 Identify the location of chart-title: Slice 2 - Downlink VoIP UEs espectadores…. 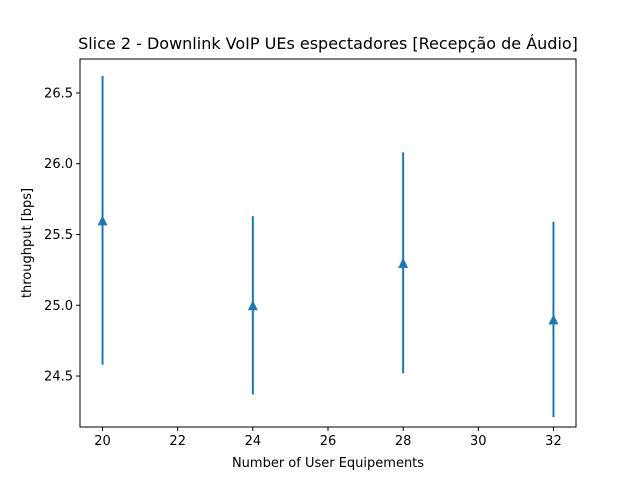
(328, 43).